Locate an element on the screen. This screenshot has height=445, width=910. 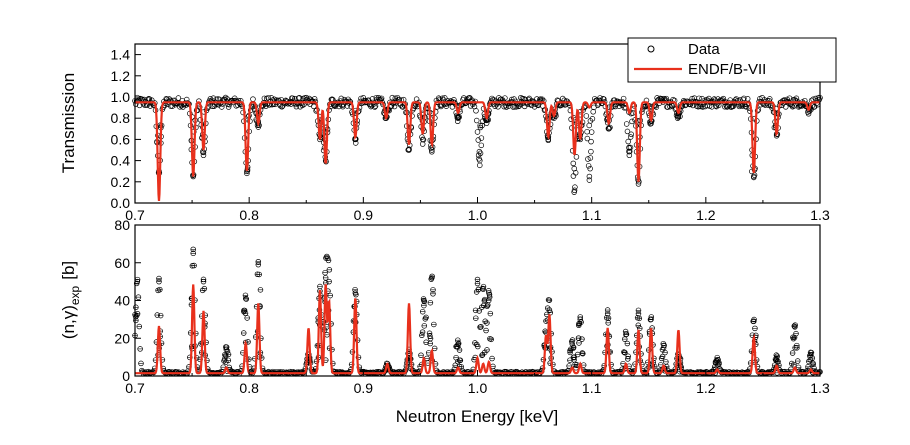
capture-x-ticks: 0.7 0.8 0.9 1.0 1.1 1.2 1.3 is located at coordinates (477, 383).